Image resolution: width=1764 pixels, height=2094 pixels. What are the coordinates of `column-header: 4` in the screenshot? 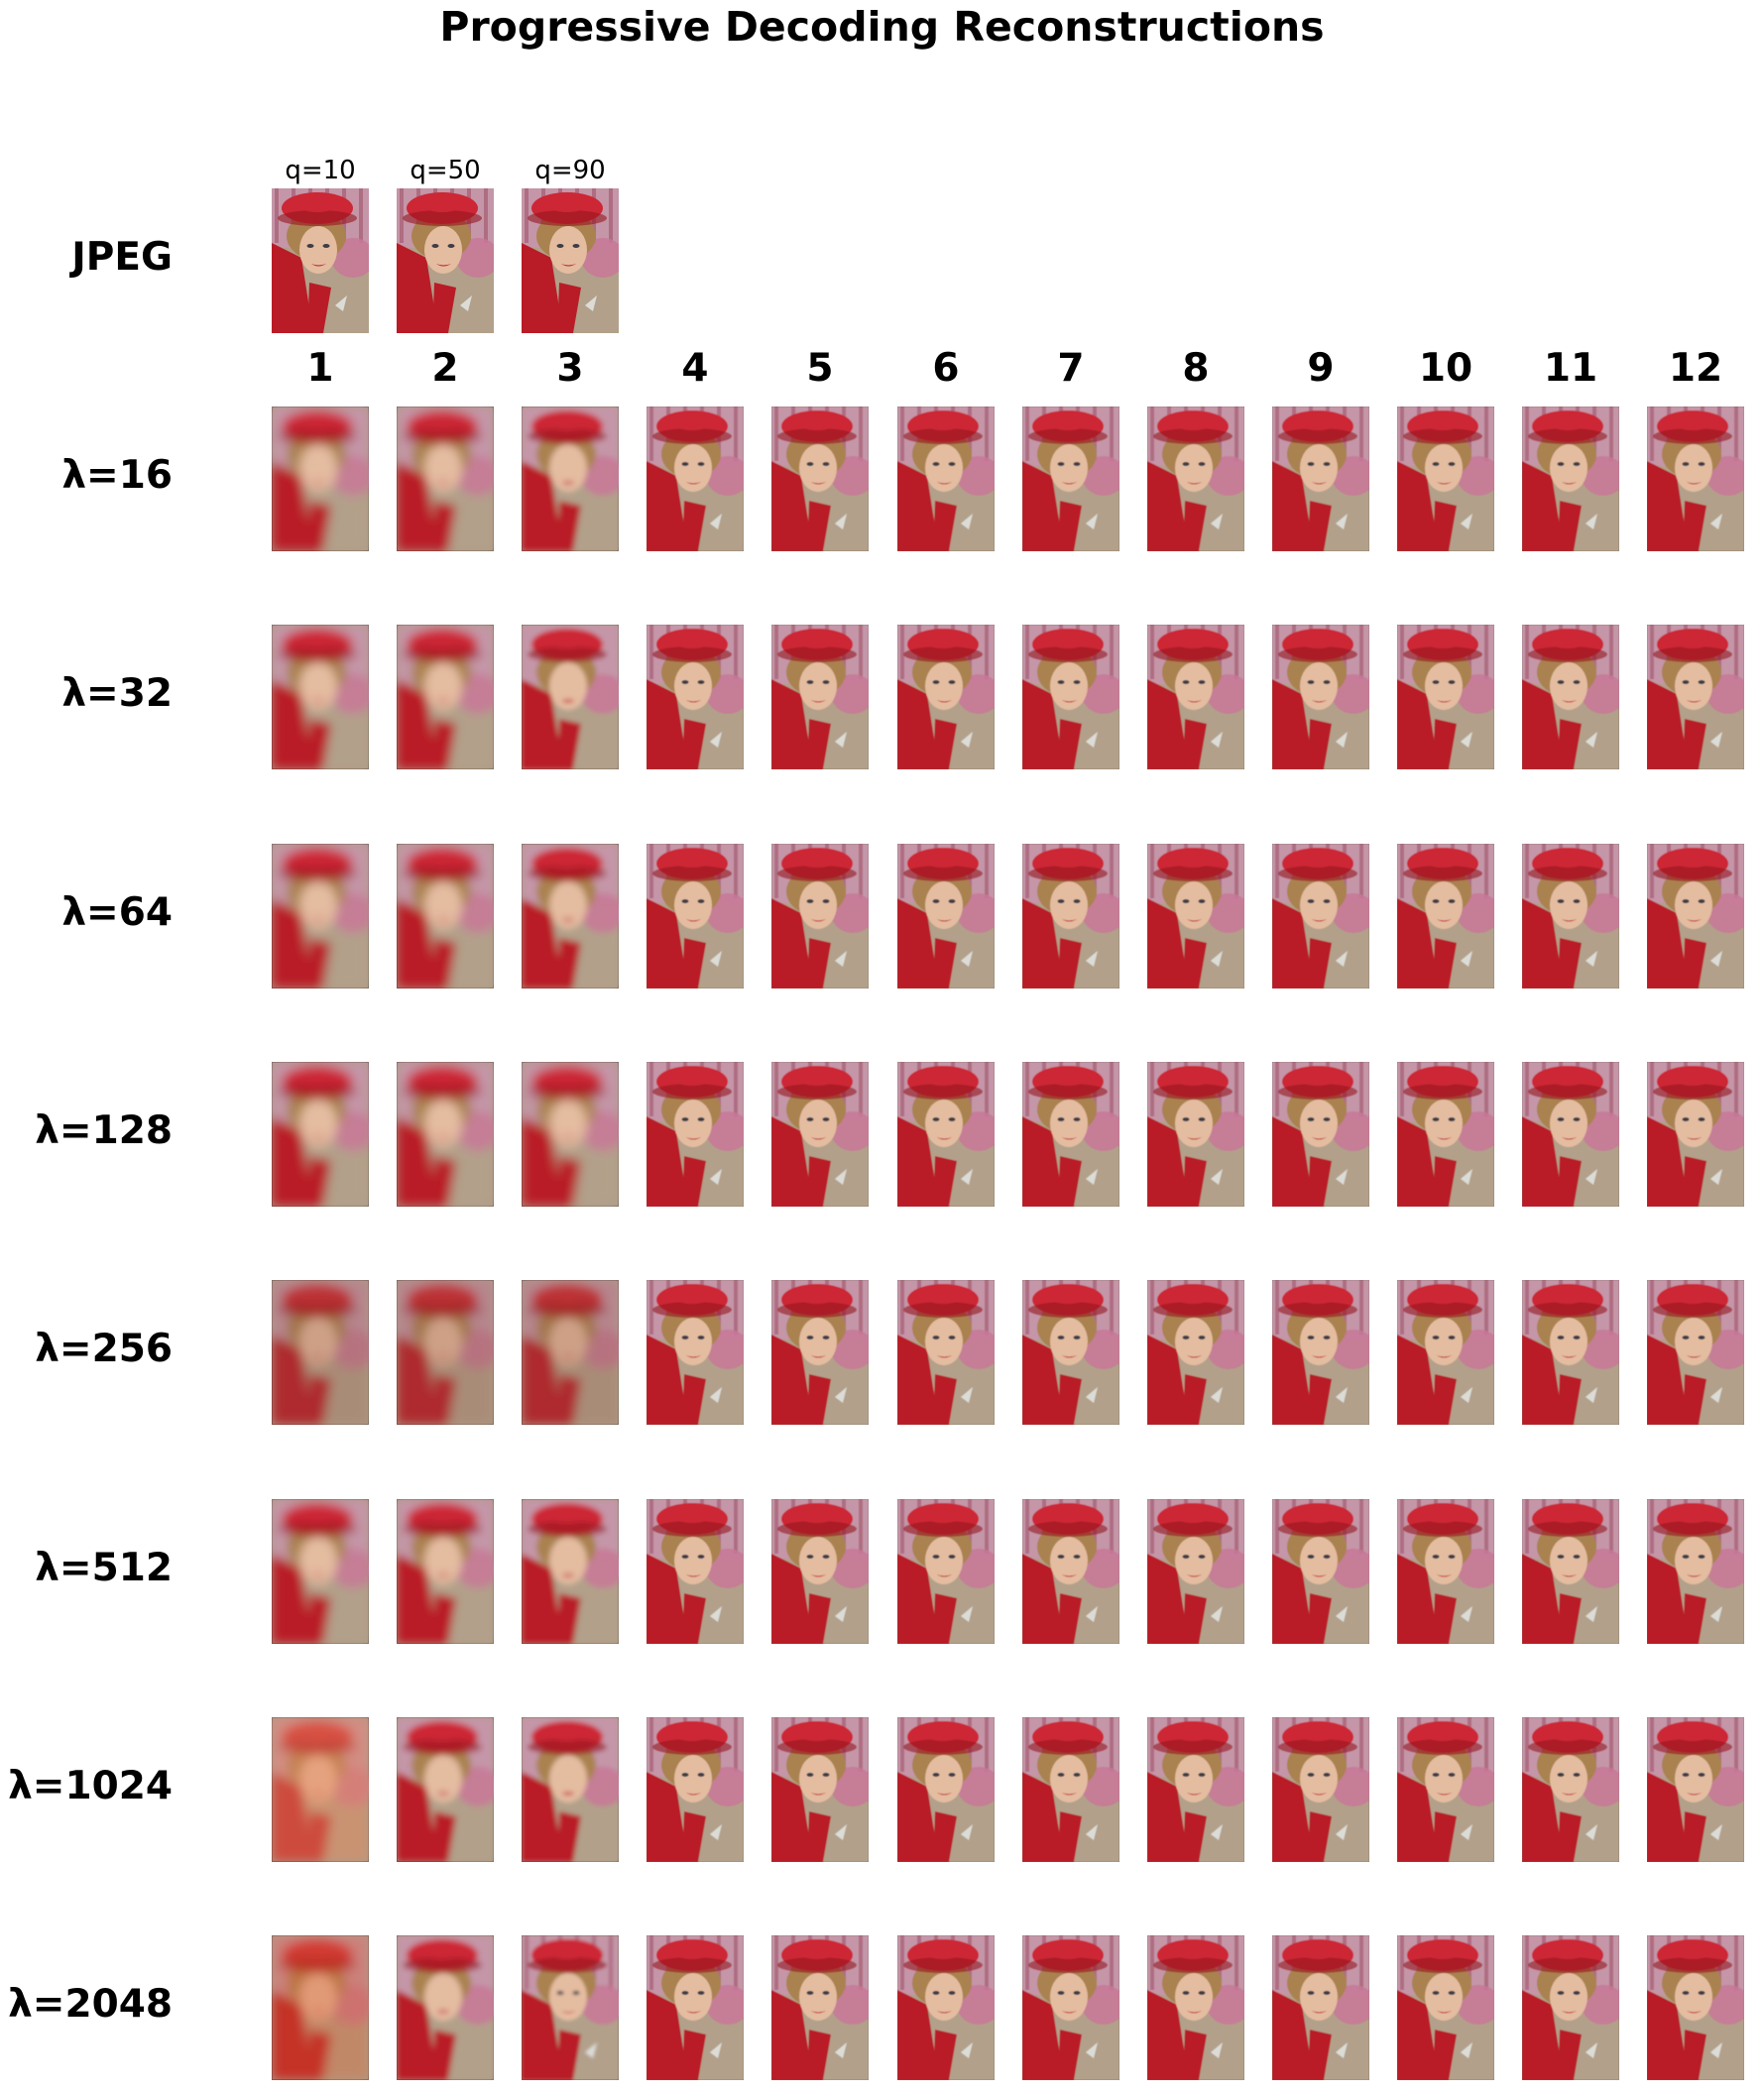 It's located at (695, 368).